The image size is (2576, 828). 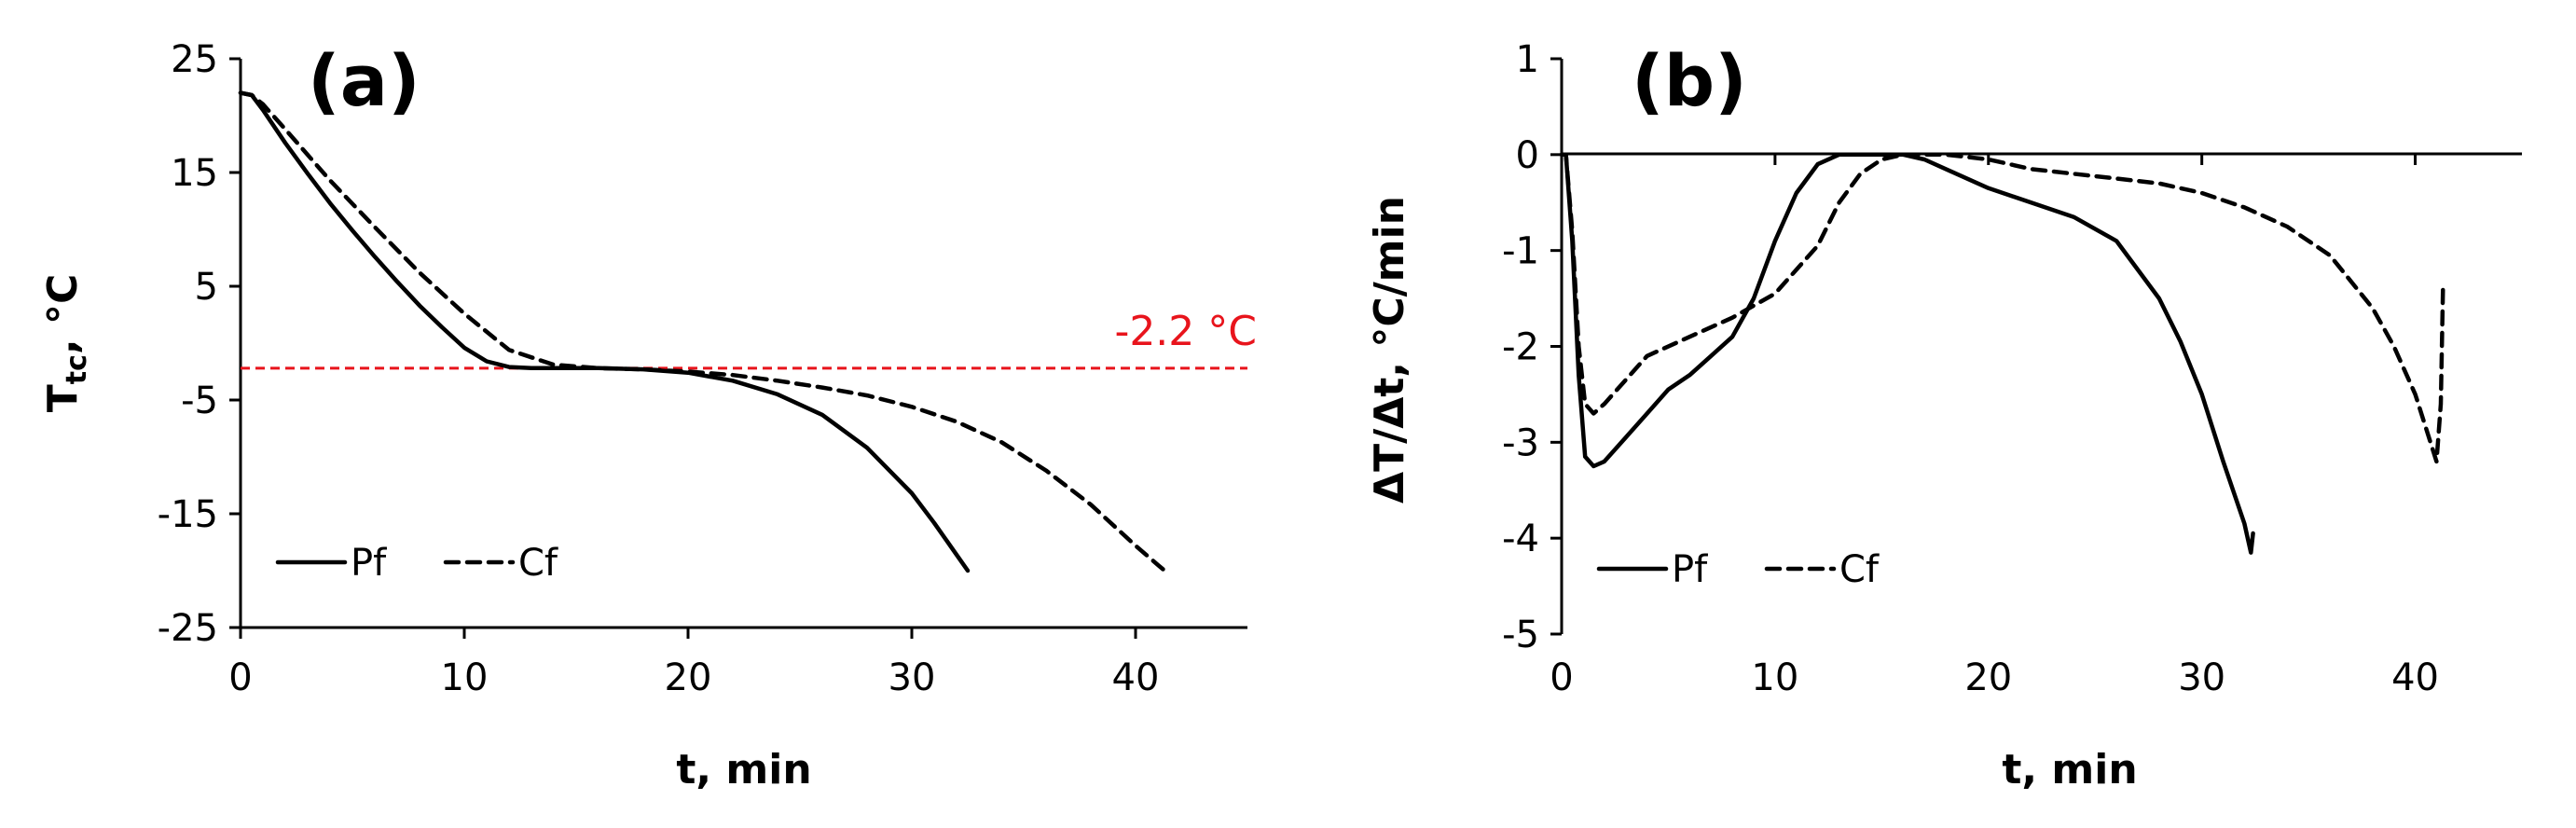 What do you see at coordinates (465, 677) in the screenshot?
I see `x-tick-label-a: 10` at bounding box center [465, 677].